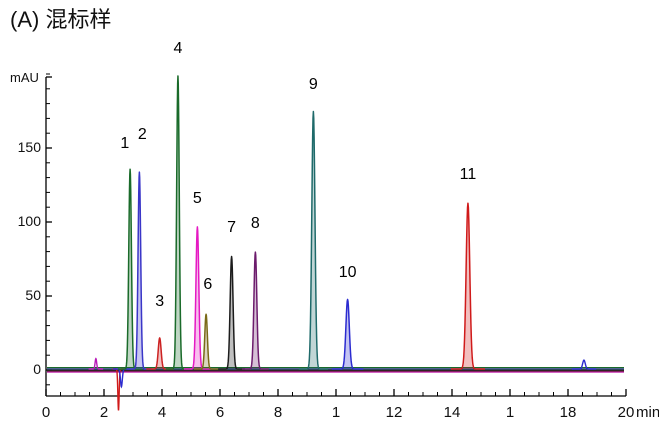 The width and height of the screenshot is (659, 428). I want to click on y-axis-unit-label: mAU, so click(24, 77).